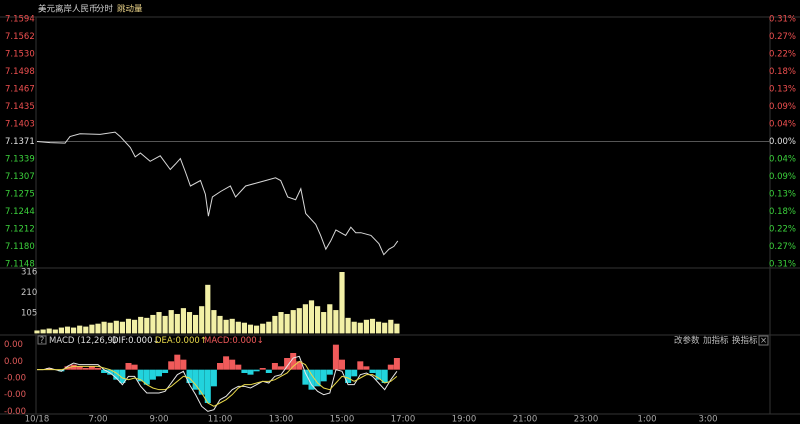 The width and height of the screenshot is (800, 424). Describe the element at coordinates (68, 9) in the screenshot. I see `chart-title: 美元离岸人民币` at that location.